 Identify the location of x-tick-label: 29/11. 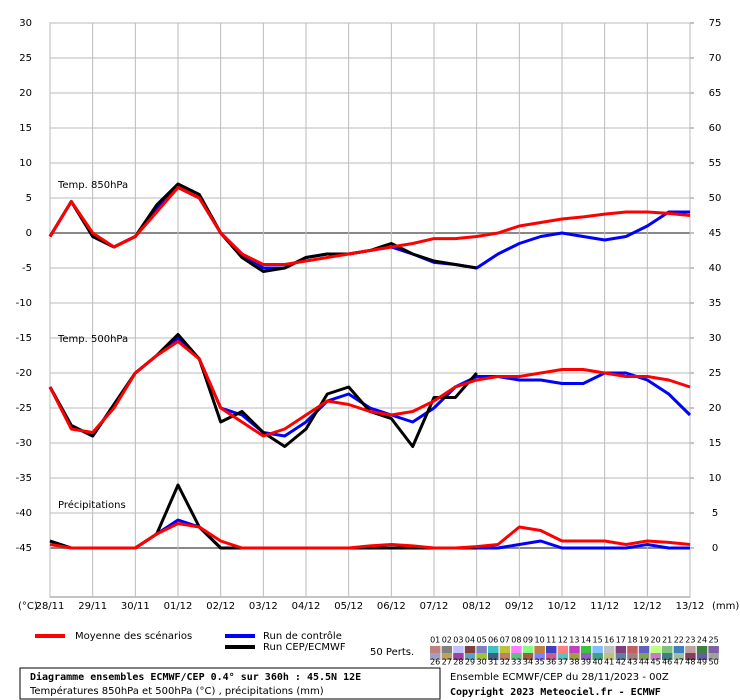
(92, 606).